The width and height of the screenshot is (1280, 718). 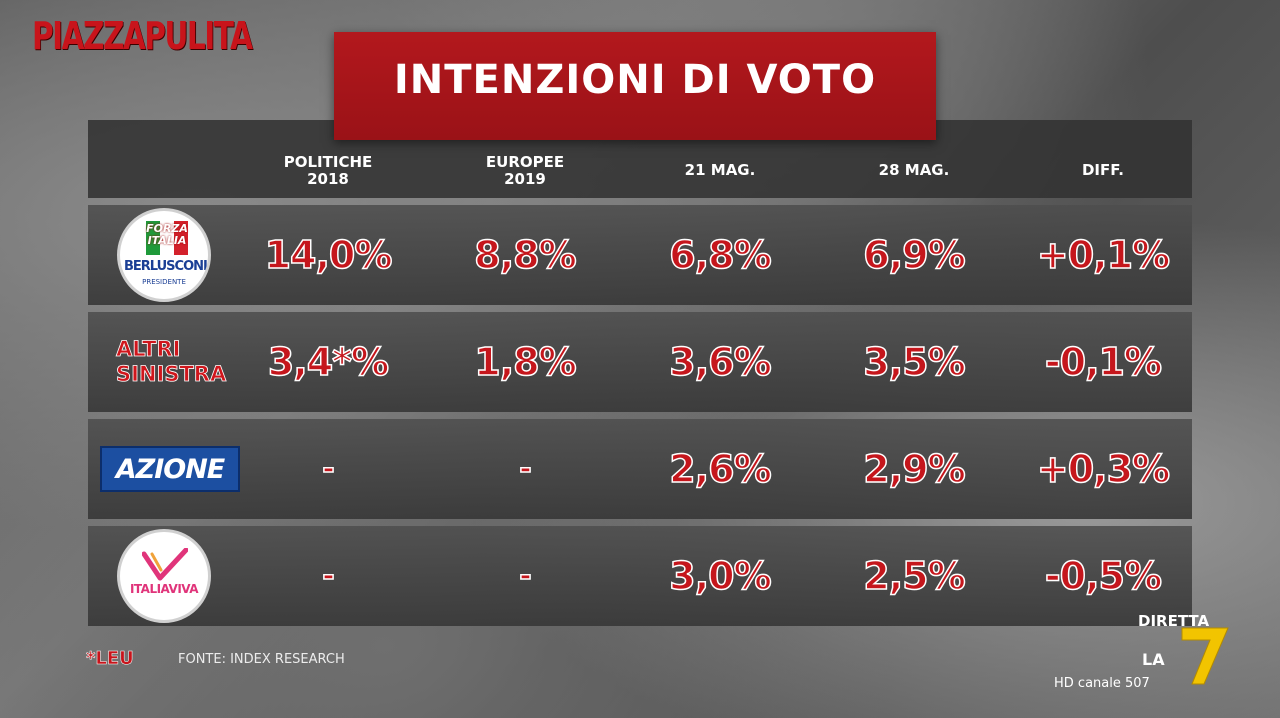 What do you see at coordinates (261, 659) in the screenshot?
I see `source-note: FONTE: INDEX RESEARCH` at bounding box center [261, 659].